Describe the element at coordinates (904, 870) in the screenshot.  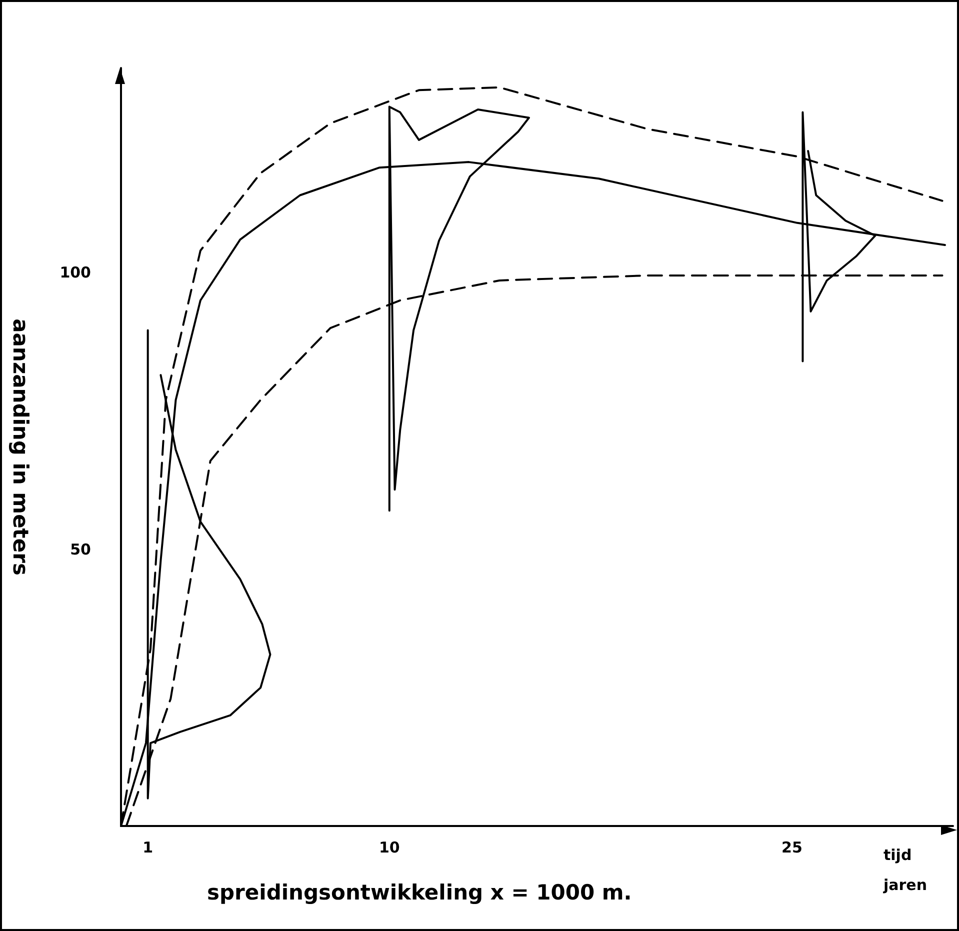
I see `x-axis-title: tijd jaren` at that location.